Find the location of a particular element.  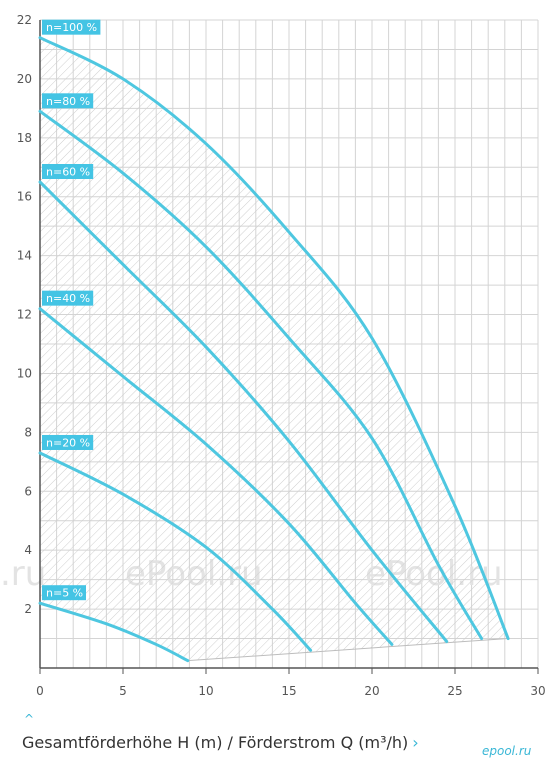

y-tick-label: 20 is located at coordinates (24, 79).